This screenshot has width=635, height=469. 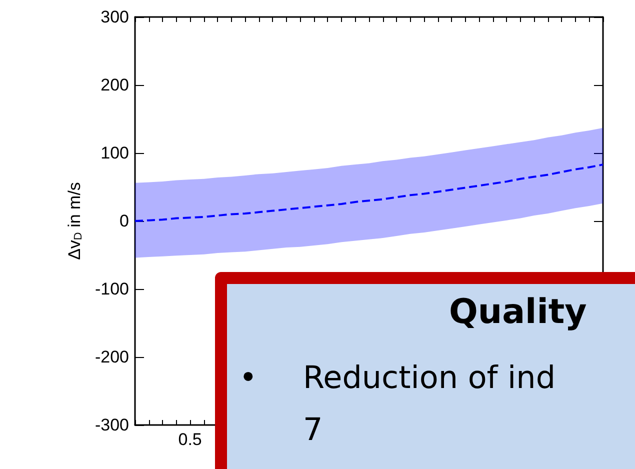 What do you see at coordinates (248, 378) in the screenshot?
I see `annotation: •` at bounding box center [248, 378].